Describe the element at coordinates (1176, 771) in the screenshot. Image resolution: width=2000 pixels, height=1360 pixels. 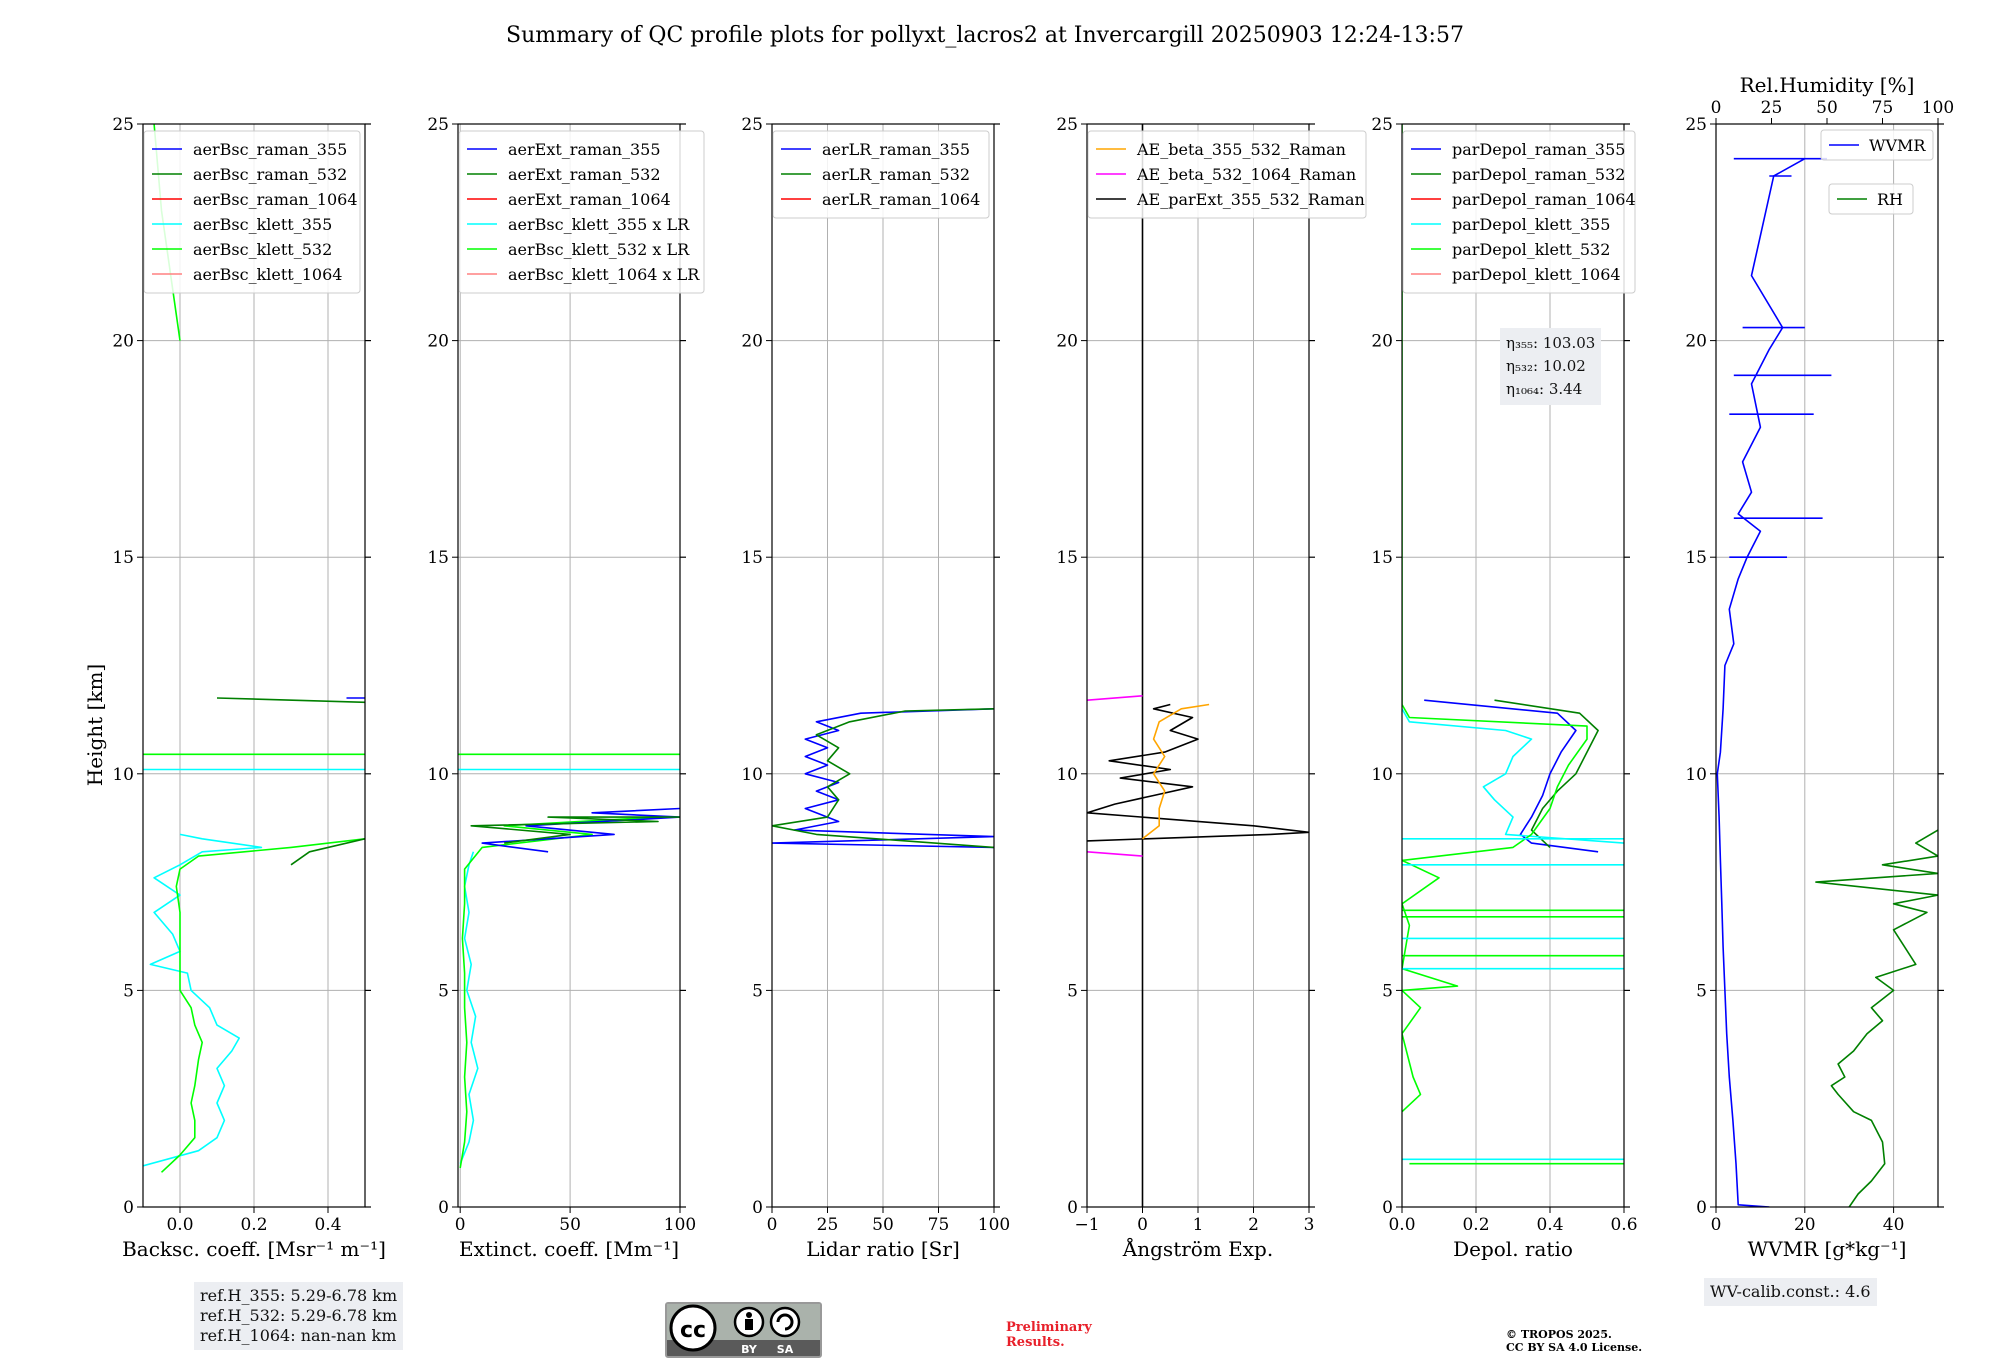
I see `series-AE_beta_355_532_Raman` at that location.